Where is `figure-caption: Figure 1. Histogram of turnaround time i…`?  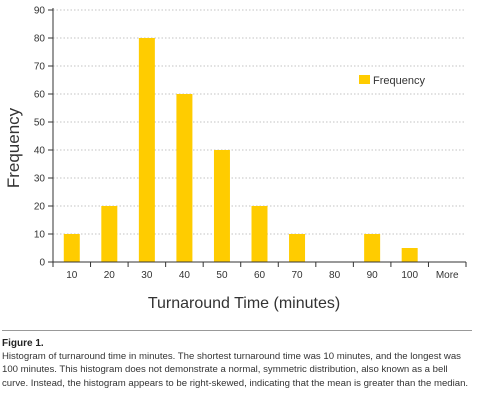 figure-caption: Figure 1. Histogram of turnaround time i… is located at coordinates (237, 360).